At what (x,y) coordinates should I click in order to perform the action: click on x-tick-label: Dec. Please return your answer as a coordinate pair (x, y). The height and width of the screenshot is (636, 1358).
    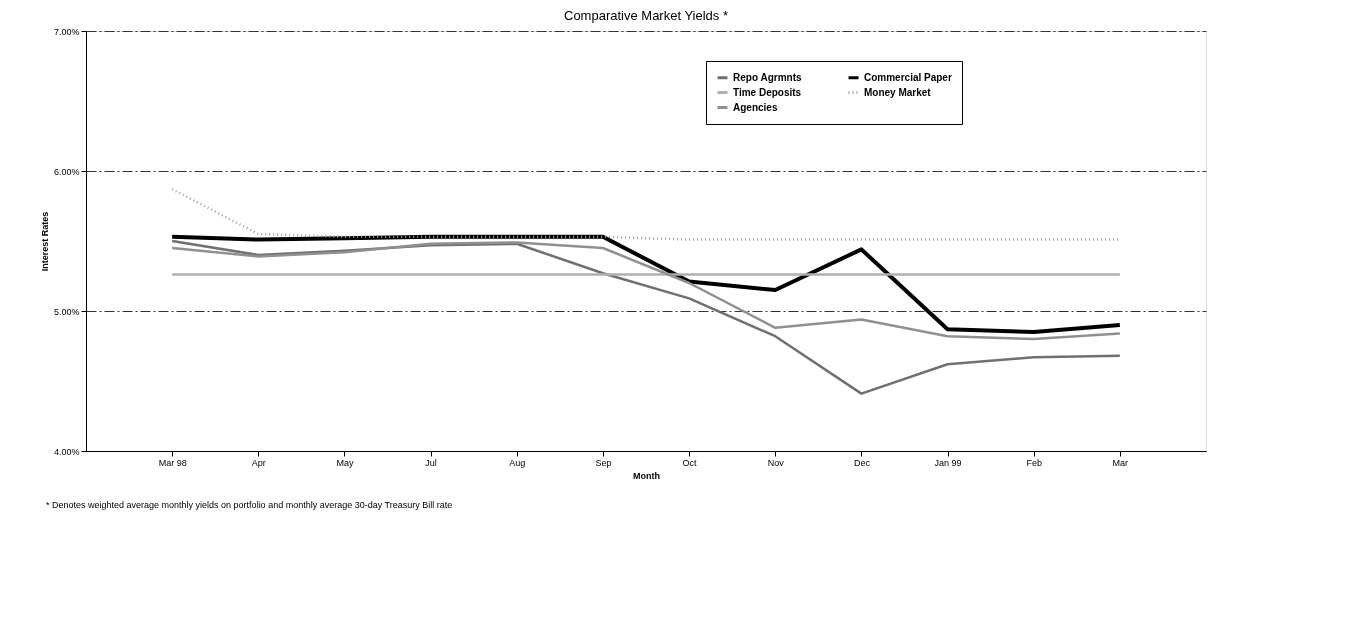
    Looking at the image, I should click on (862, 462).